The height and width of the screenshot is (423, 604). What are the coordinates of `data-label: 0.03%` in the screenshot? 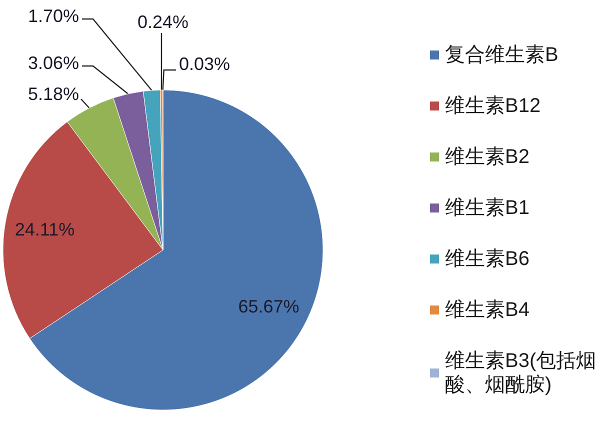 It's located at (204, 64).